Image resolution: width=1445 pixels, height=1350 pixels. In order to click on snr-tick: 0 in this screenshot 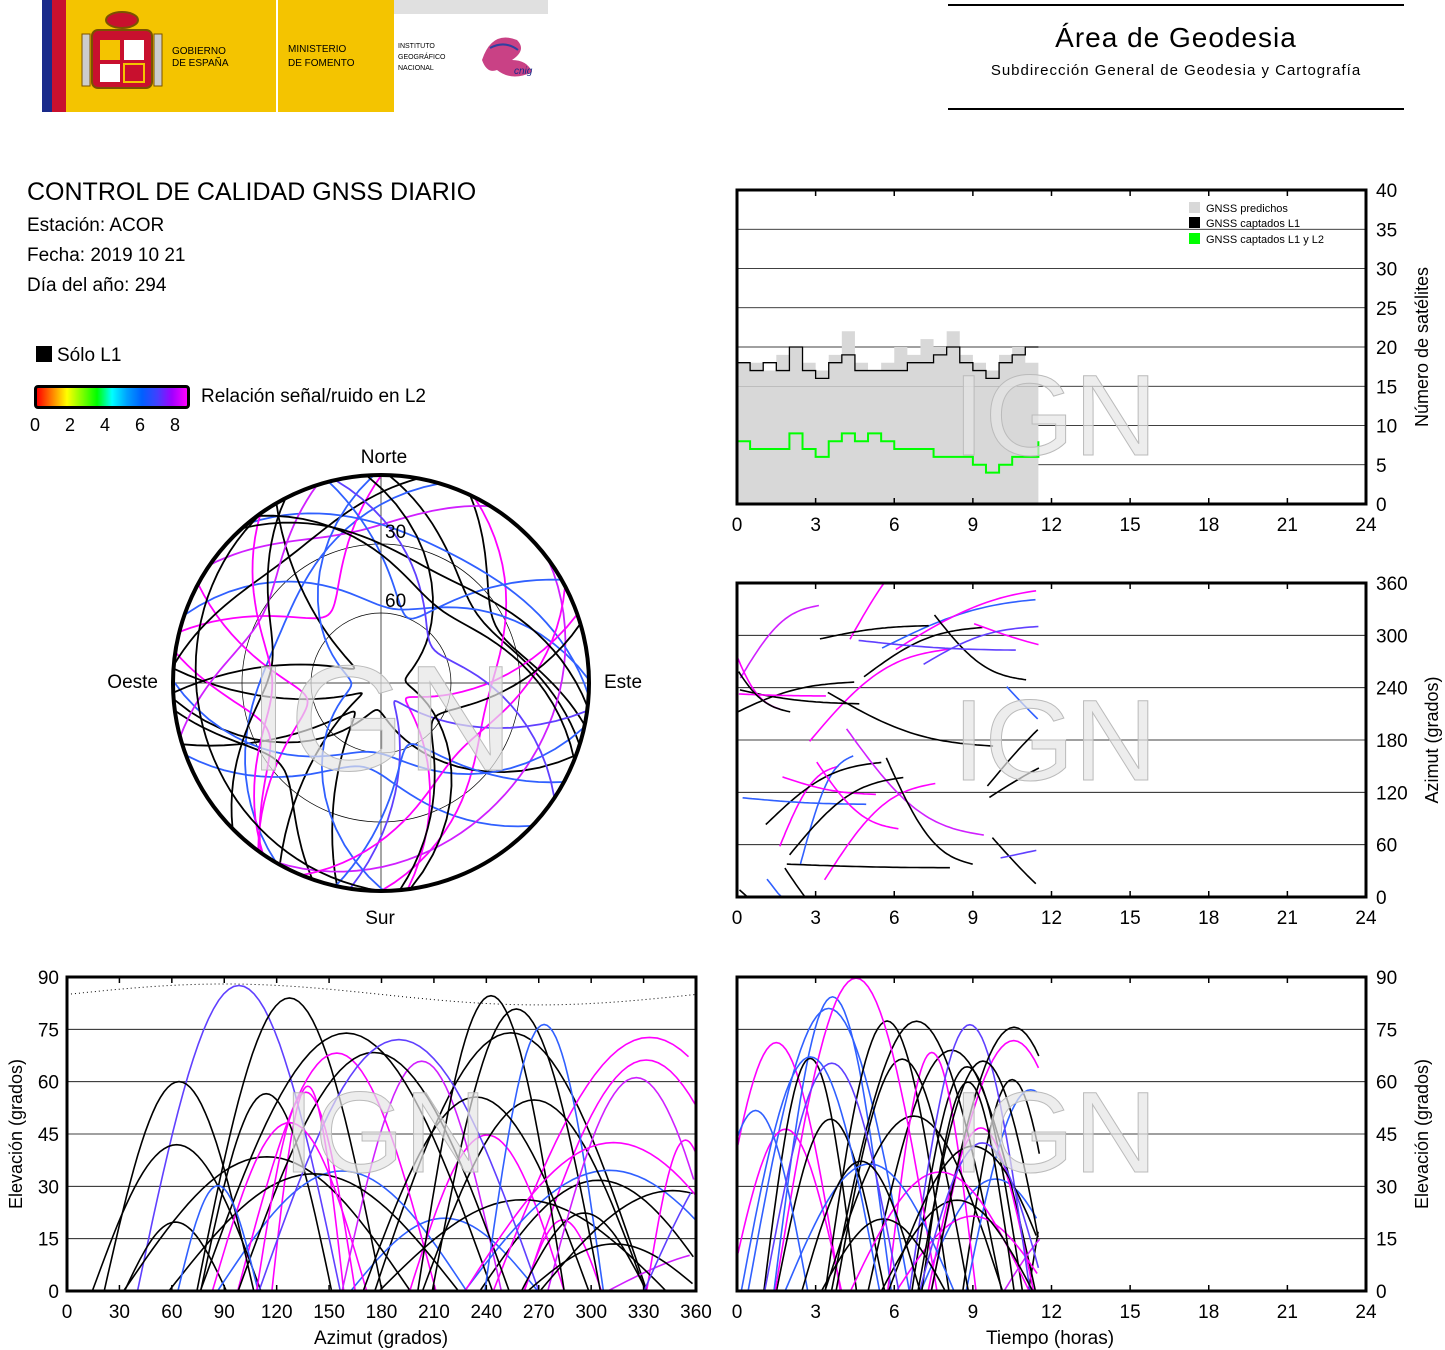, I will do `click(34, 425)`.